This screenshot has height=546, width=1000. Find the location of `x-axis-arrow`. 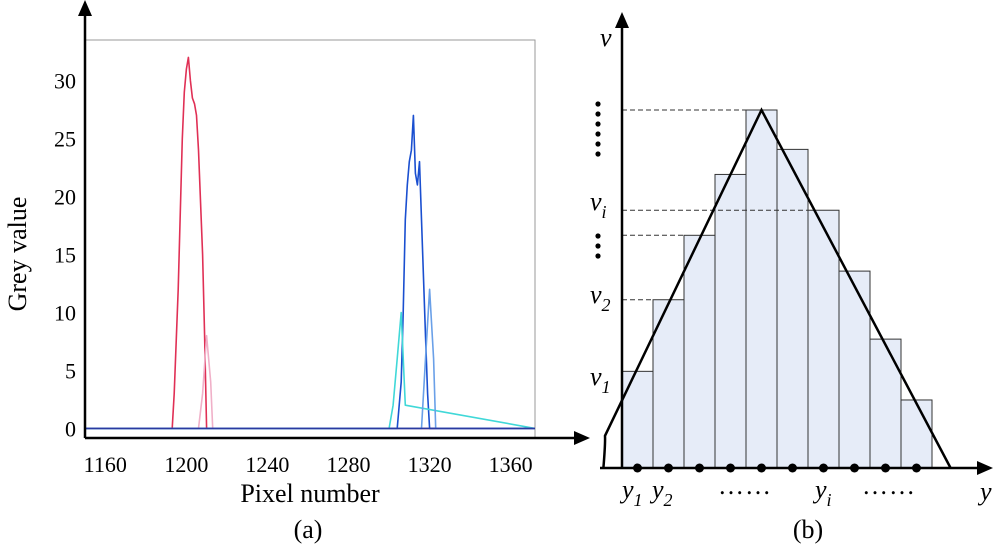

x-axis-arrow is located at coordinates (582, 438).